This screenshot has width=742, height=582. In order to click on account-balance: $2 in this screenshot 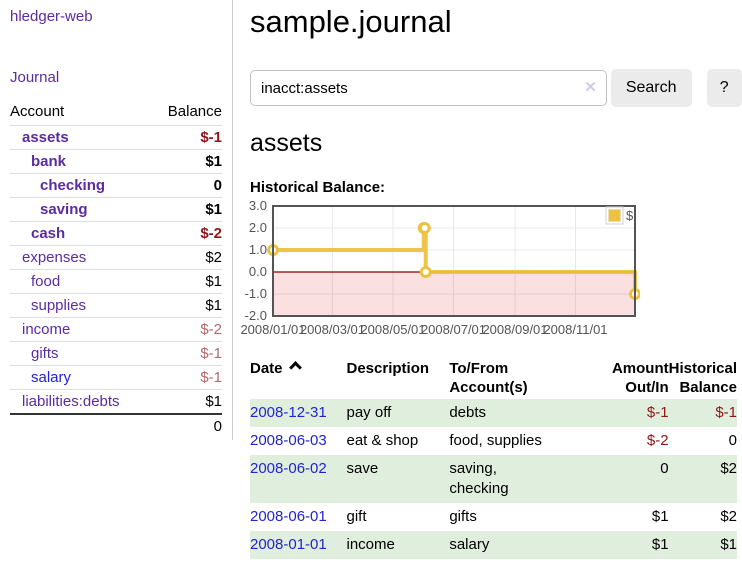, I will do `click(186, 257)`.